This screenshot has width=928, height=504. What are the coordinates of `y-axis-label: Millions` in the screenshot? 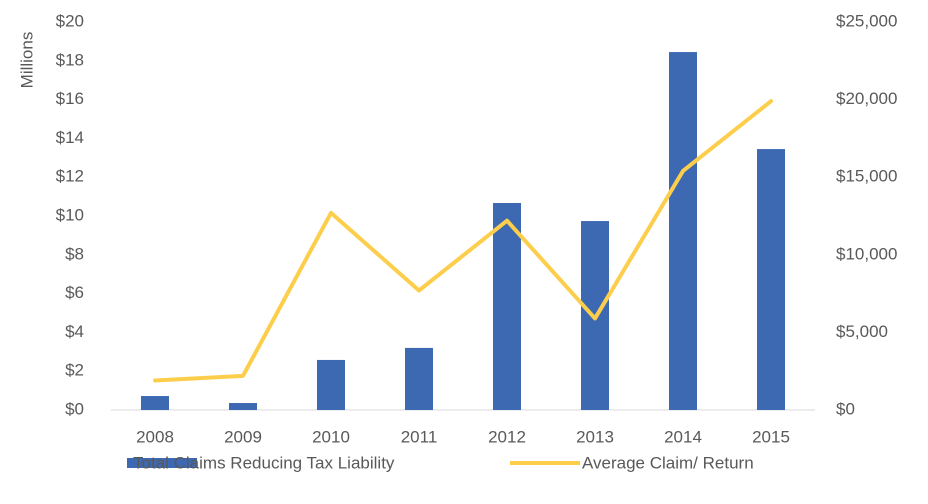 It's located at (26, 60).